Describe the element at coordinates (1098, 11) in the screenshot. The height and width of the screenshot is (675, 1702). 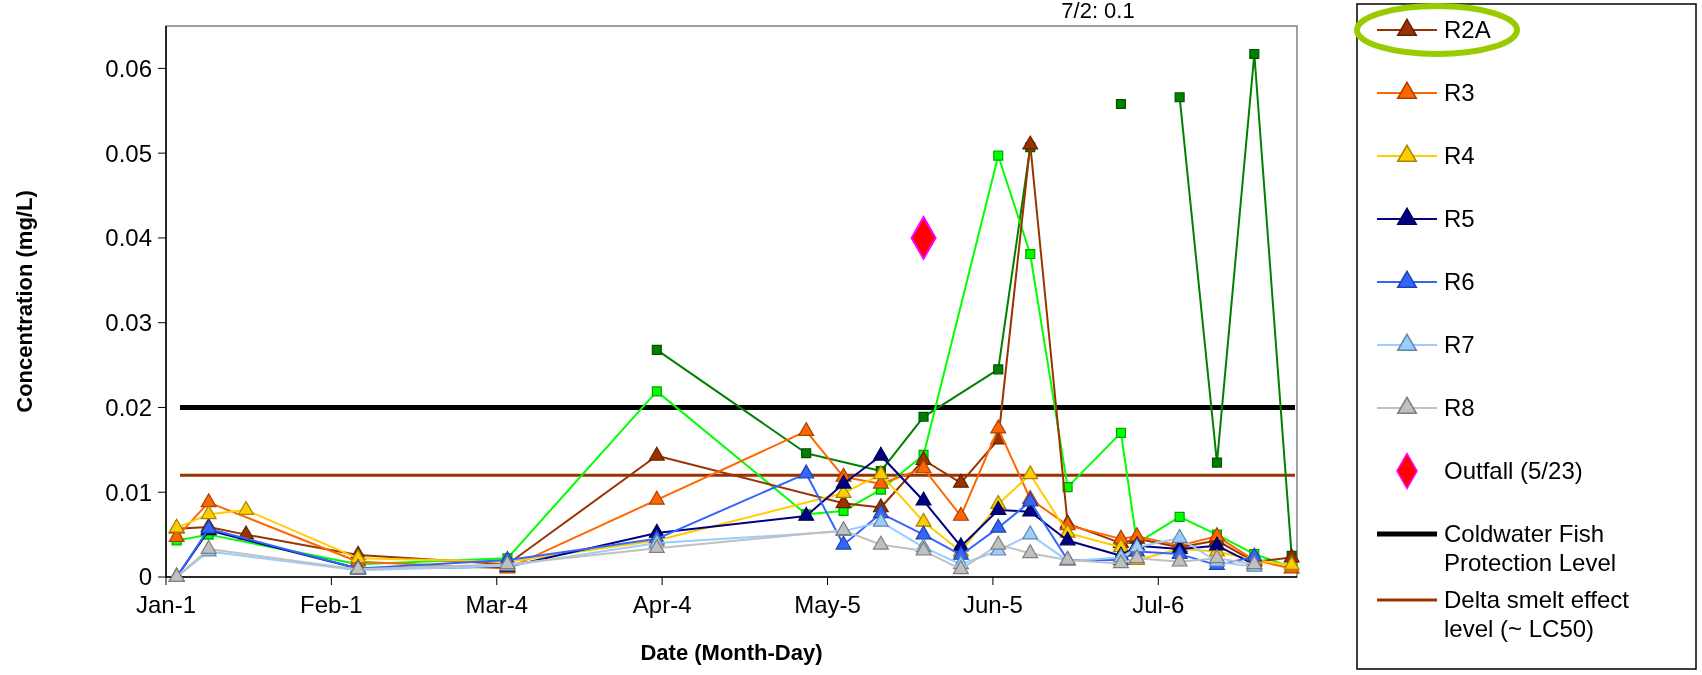
I see `text: 7/2: 0.1` at that location.